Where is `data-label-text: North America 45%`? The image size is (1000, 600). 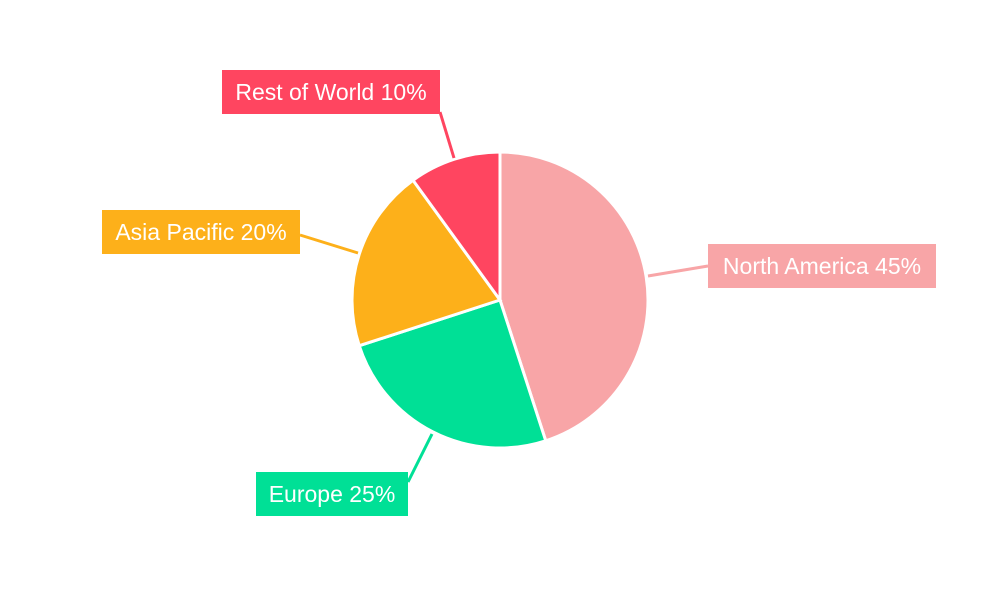
data-label-text: North America 45% is located at coordinates (822, 266).